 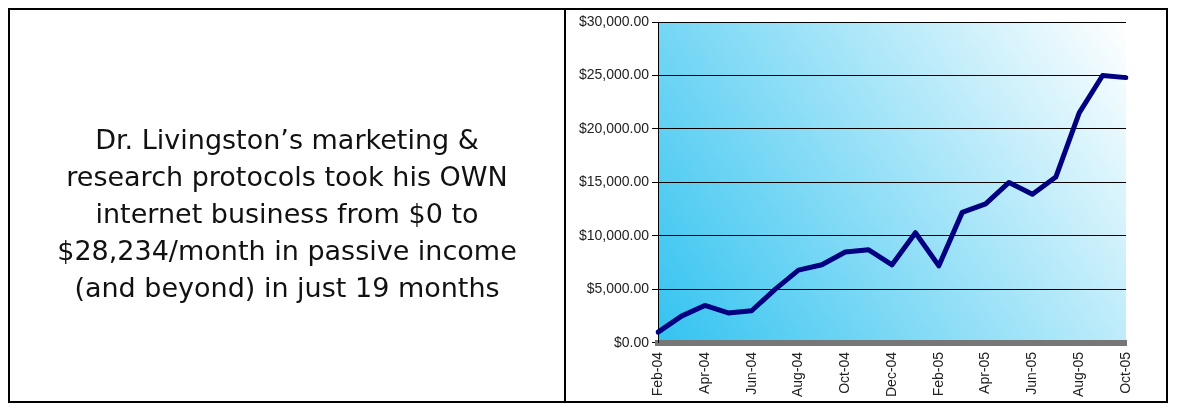 I want to click on x-tick-label: Oct-05, so click(x=1124, y=372).